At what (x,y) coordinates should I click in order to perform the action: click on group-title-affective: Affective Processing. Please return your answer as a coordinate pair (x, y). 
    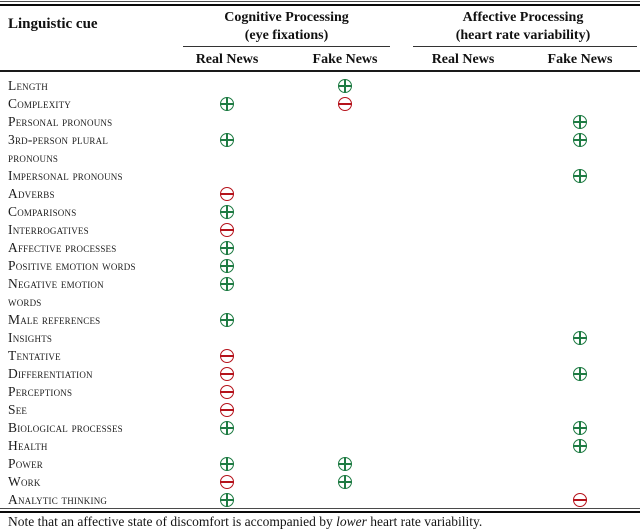
    Looking at the image, I should click on (523, 17).